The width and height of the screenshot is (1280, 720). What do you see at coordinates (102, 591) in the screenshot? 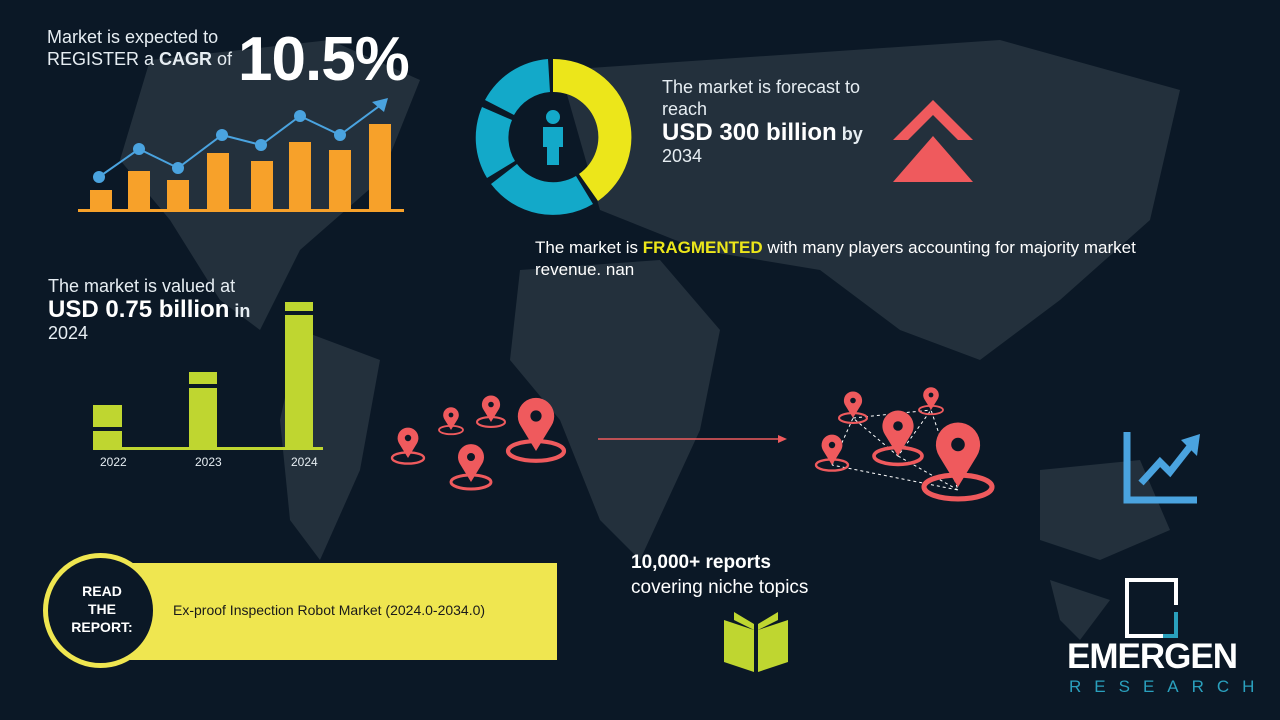
I see `read-label-line: READ` at bounding box center [102, 591].